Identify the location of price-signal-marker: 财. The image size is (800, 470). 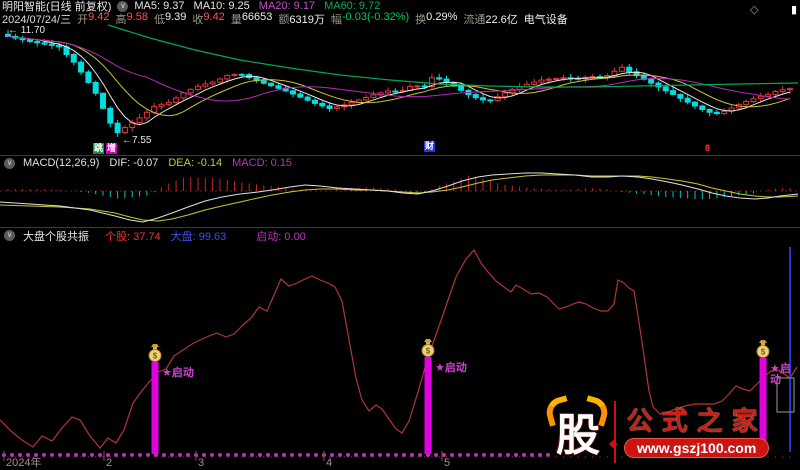
(430, 146).